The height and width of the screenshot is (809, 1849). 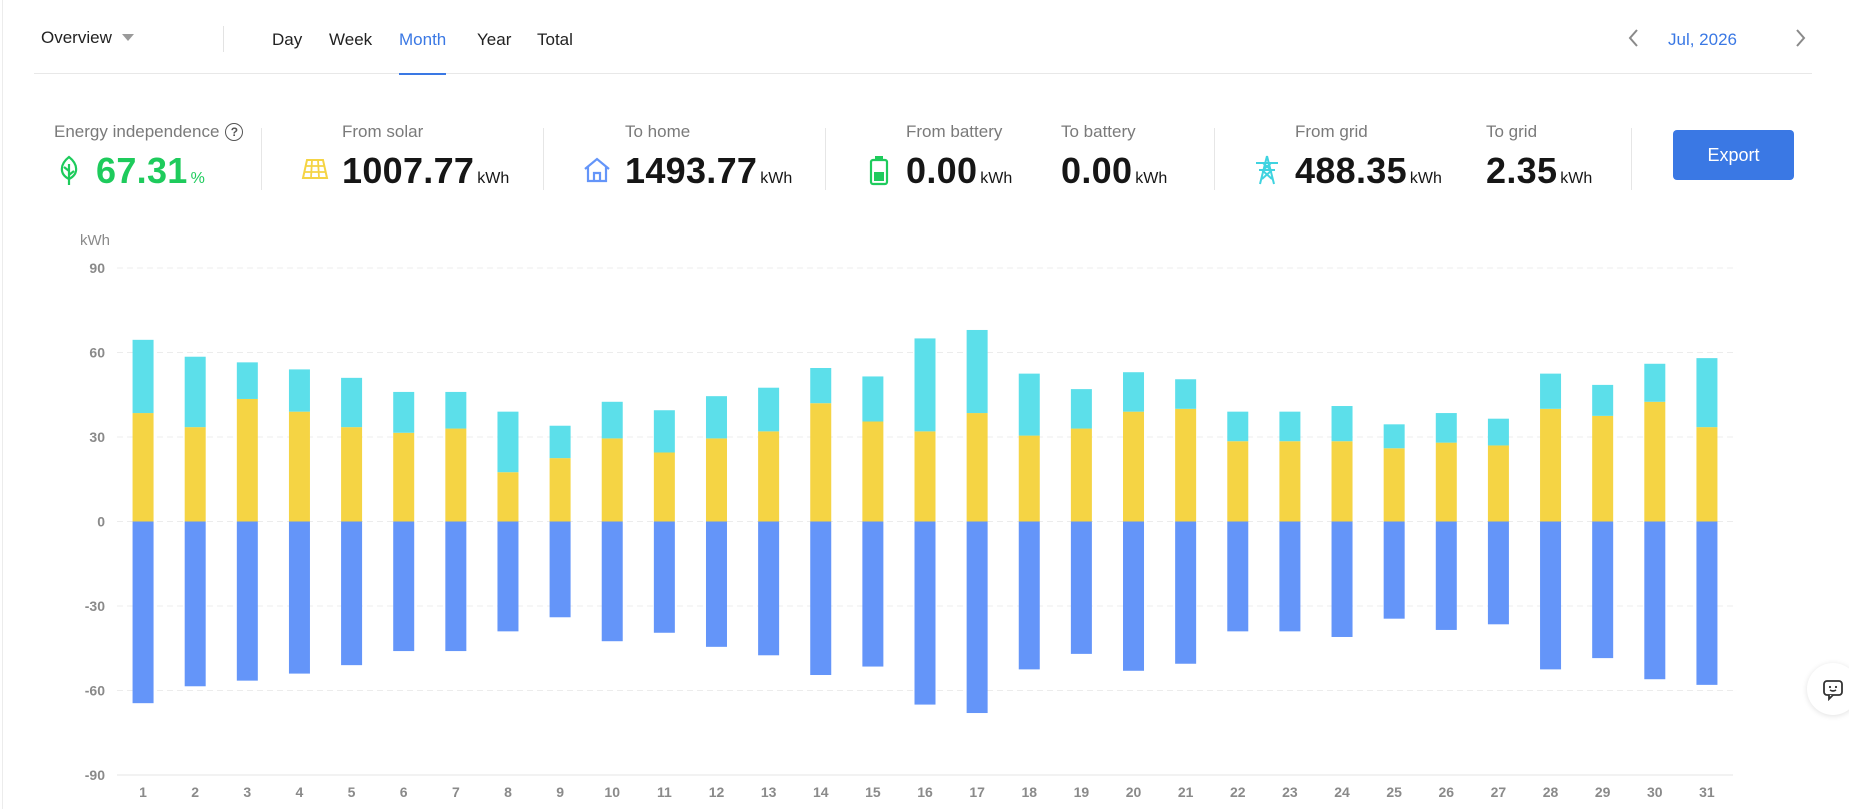 I want to click on stat-value: 488.35, so click(x=1351, y=170).